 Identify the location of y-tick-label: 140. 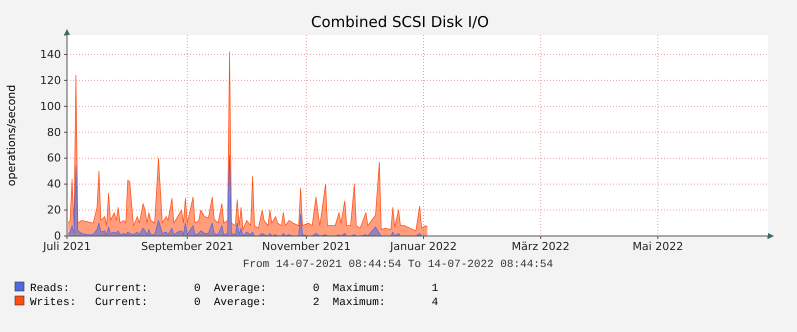
(50, 54).